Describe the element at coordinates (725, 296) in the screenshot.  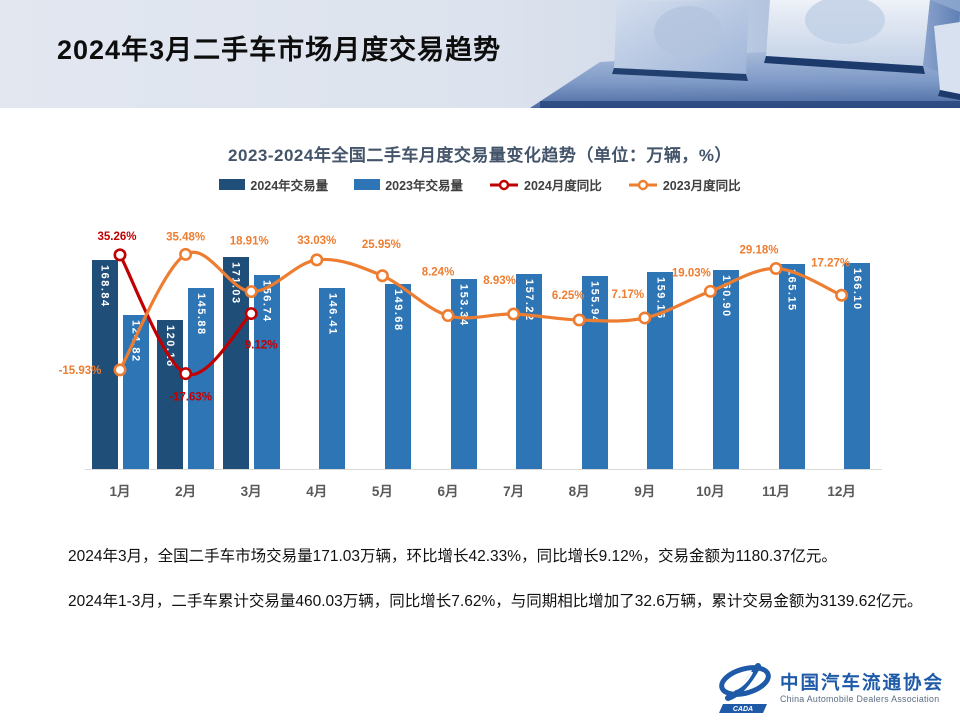
I see `bar-value-label: 160.90` at that location.